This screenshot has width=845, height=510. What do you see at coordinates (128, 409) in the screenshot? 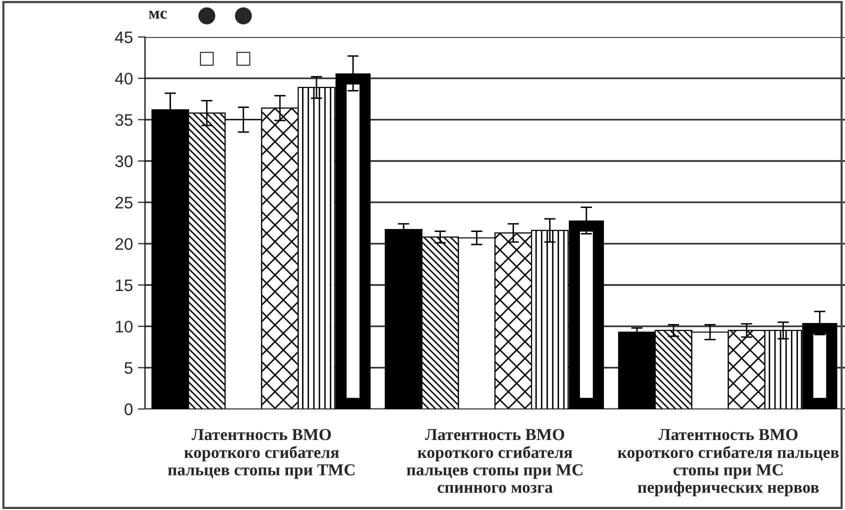
I see `y-tick-label: 0` at bounding box center [128, 409].